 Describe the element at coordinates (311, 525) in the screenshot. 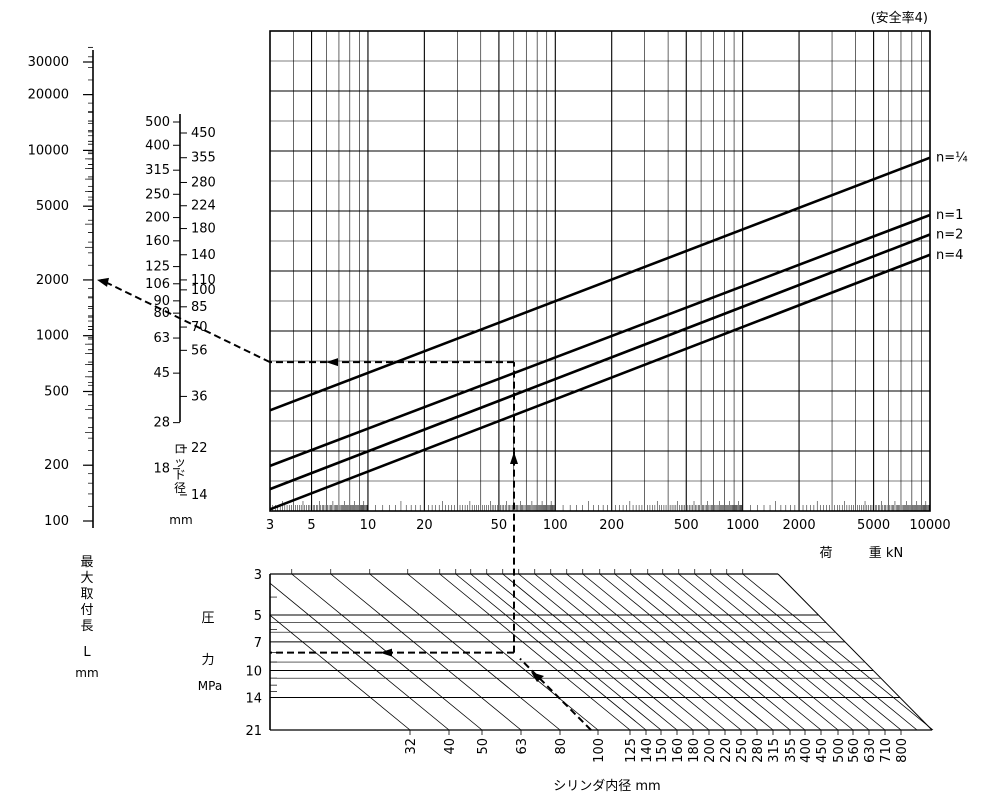

I see `x-tick-label: 5` at that location.